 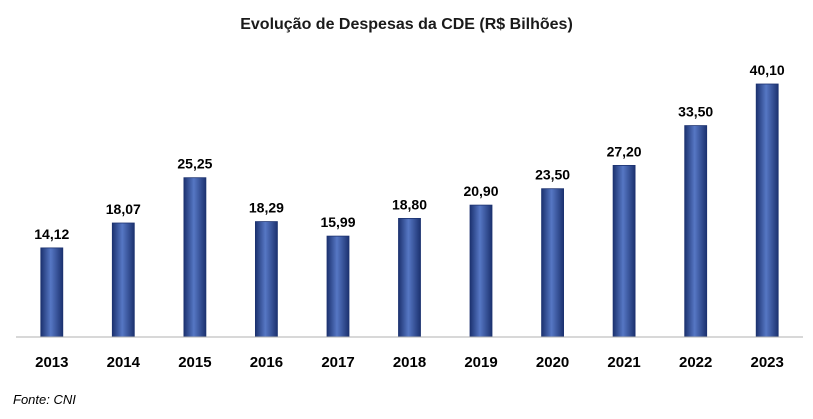 I want to click on x-tick-label-2015: 2015, so click(x=194, y=362).